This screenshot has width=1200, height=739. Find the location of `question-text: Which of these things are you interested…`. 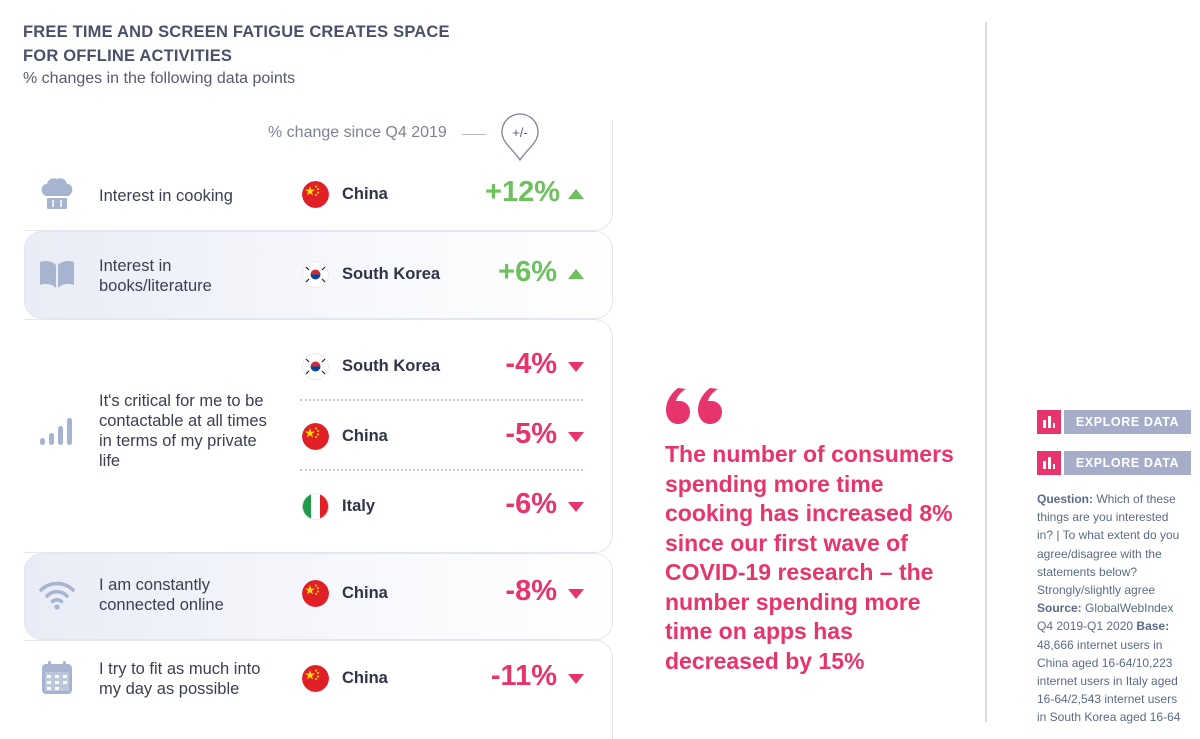

question-text: Which of these things are you interested… is located at coordinates (1108, 545).